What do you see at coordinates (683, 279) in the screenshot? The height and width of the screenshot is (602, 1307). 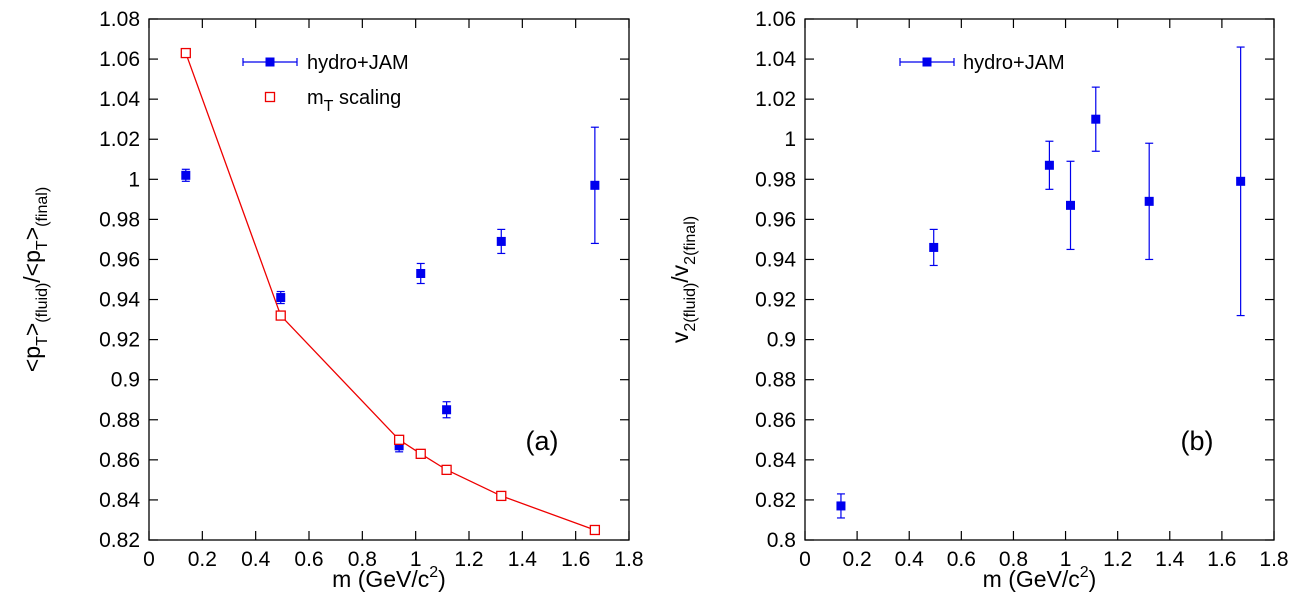 I see `y-axis-title: v2(fluid)/v2(final)` at bounding box center [683, 279].